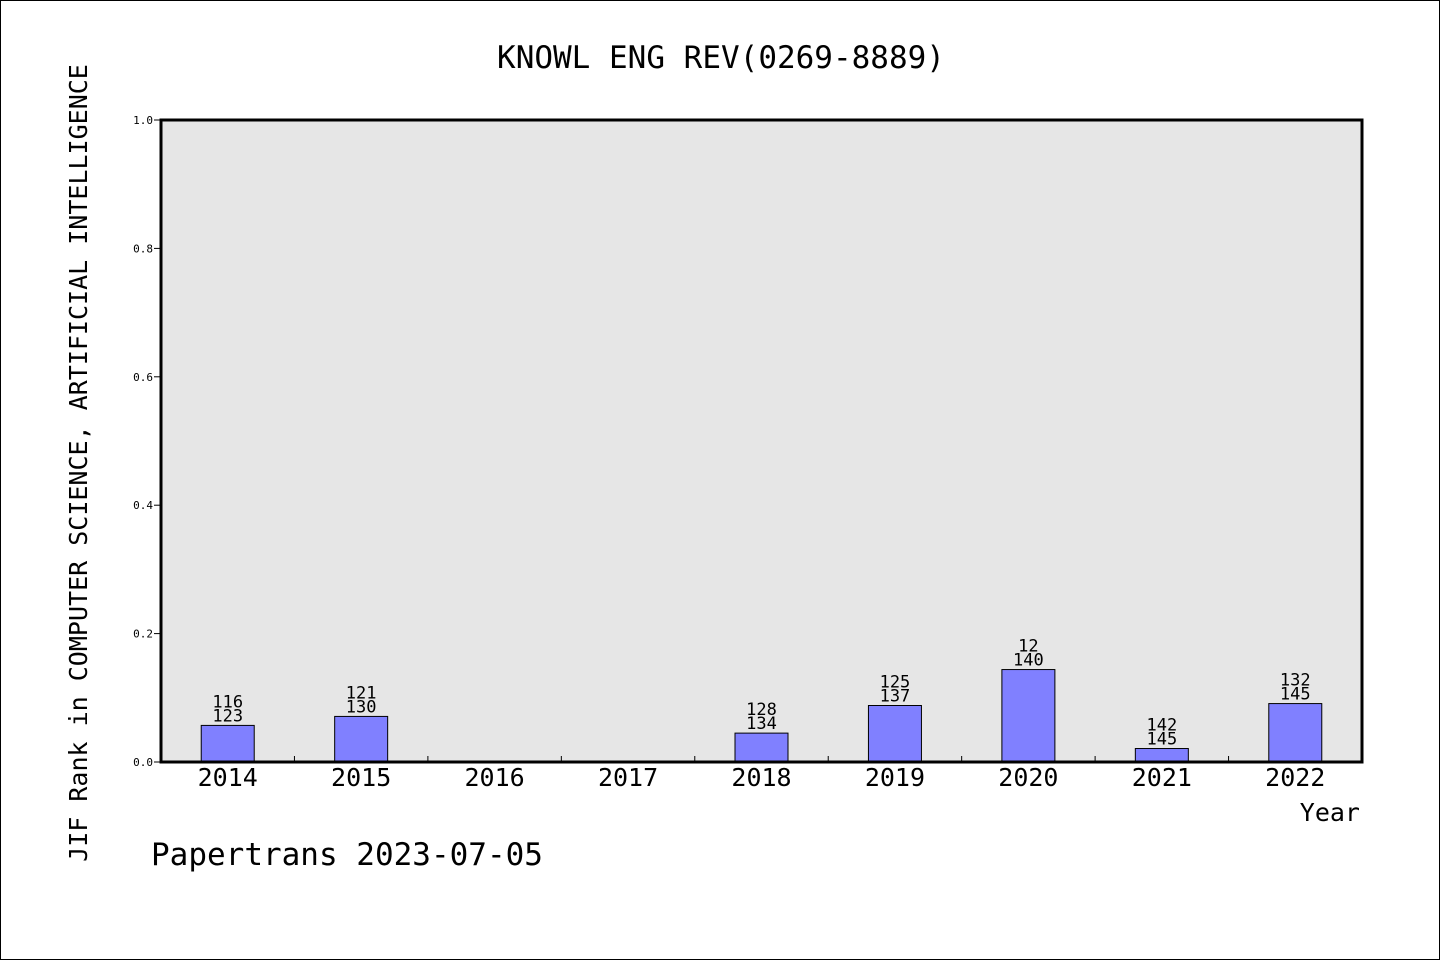 Image resolution: width=1440 pixels, height=961 pixels. I want to click on bar-total-label: 140, so click(1028, 661).